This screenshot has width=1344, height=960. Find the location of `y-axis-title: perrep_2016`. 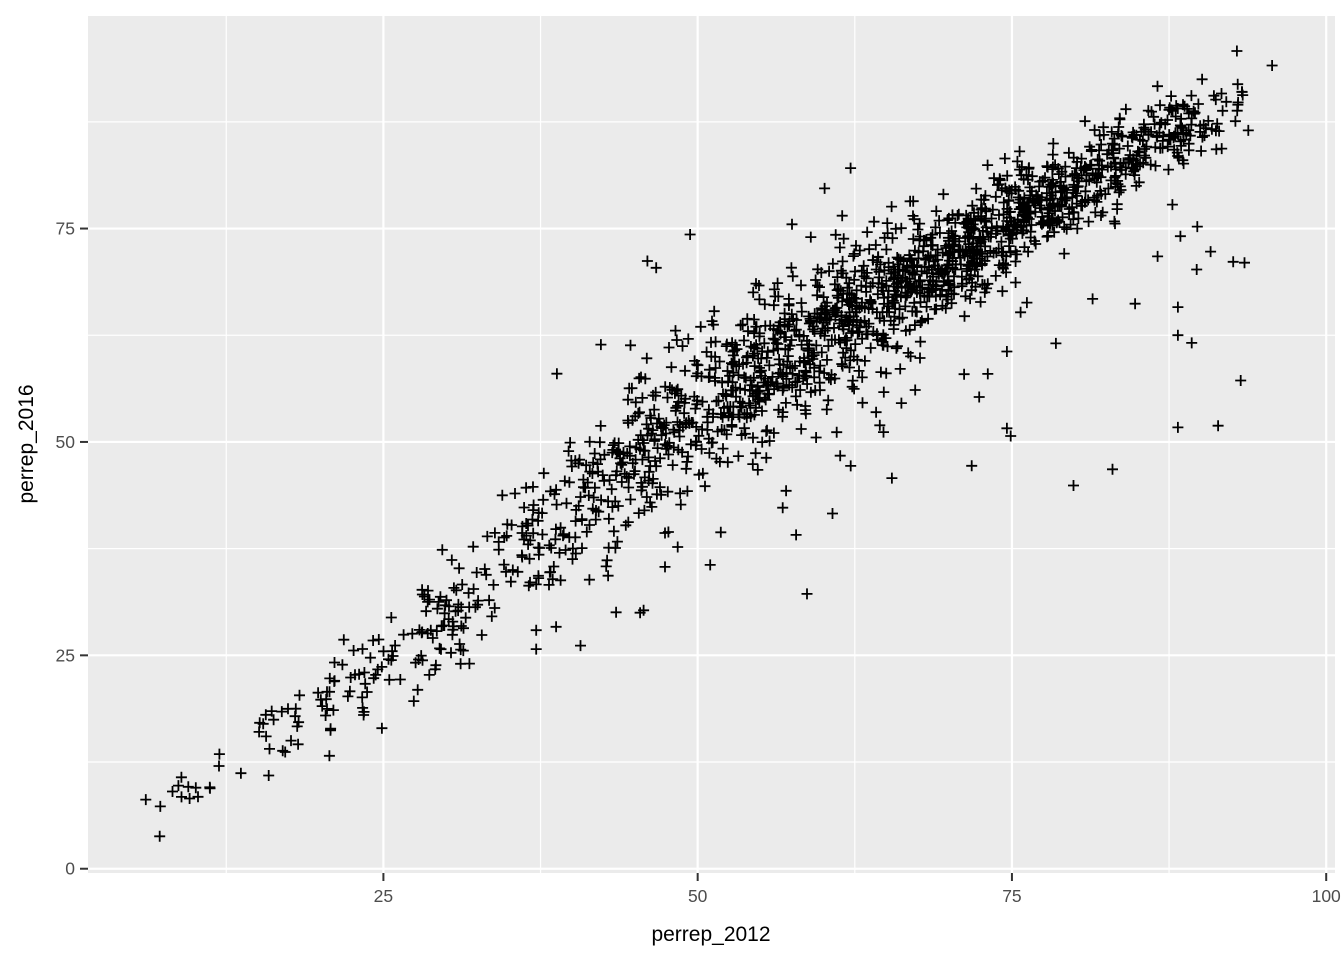

y-axis-title: perrep_2016 is located at coordinates (26, 443).